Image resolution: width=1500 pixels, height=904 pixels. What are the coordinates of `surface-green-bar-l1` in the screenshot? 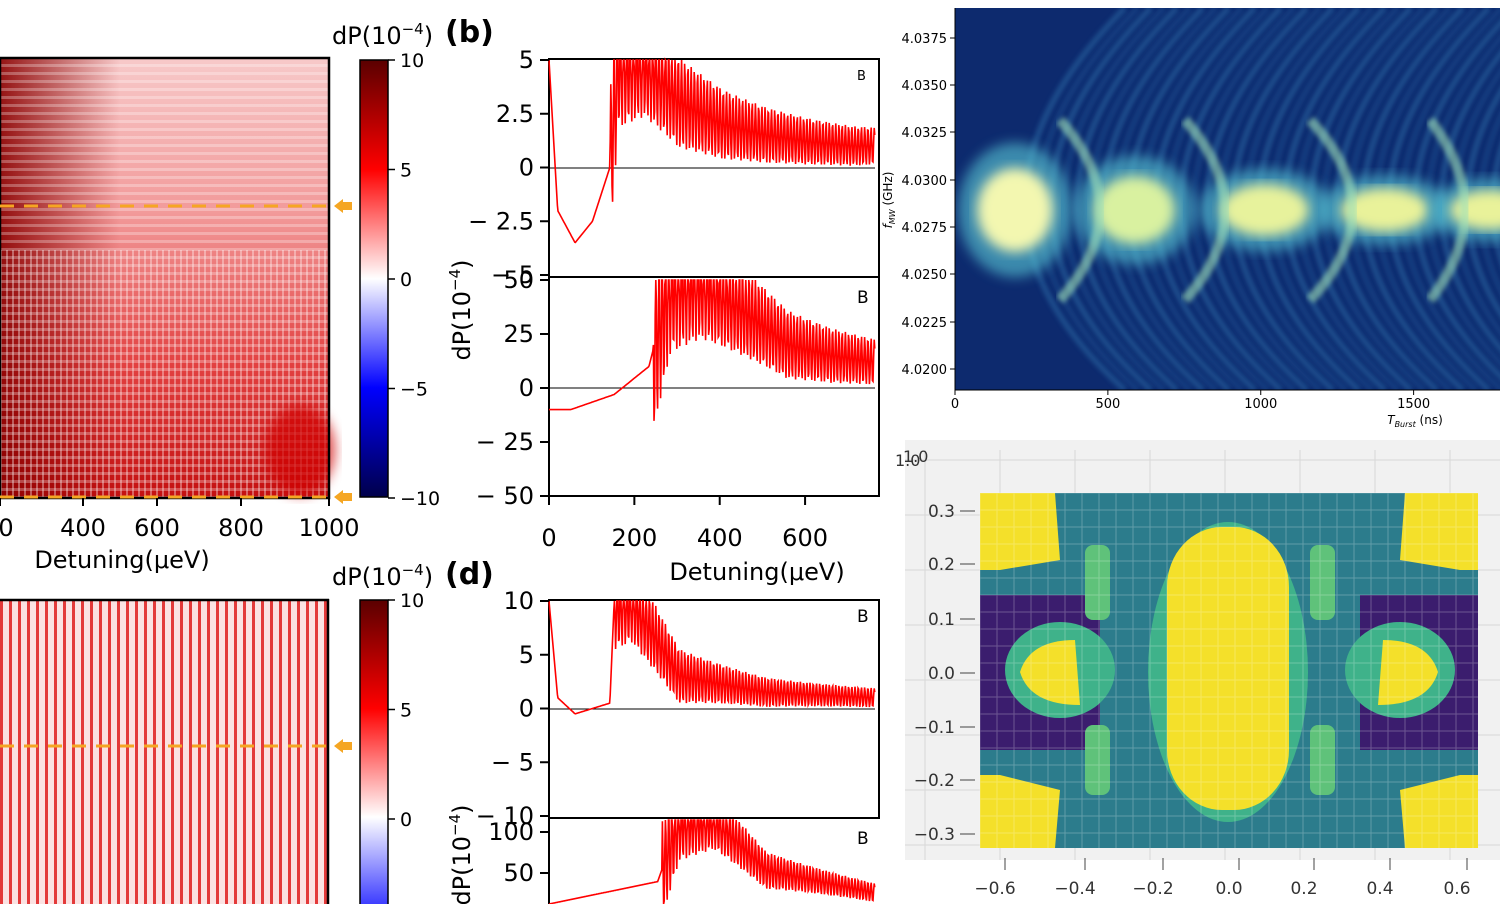 It's located at (1097, 582).